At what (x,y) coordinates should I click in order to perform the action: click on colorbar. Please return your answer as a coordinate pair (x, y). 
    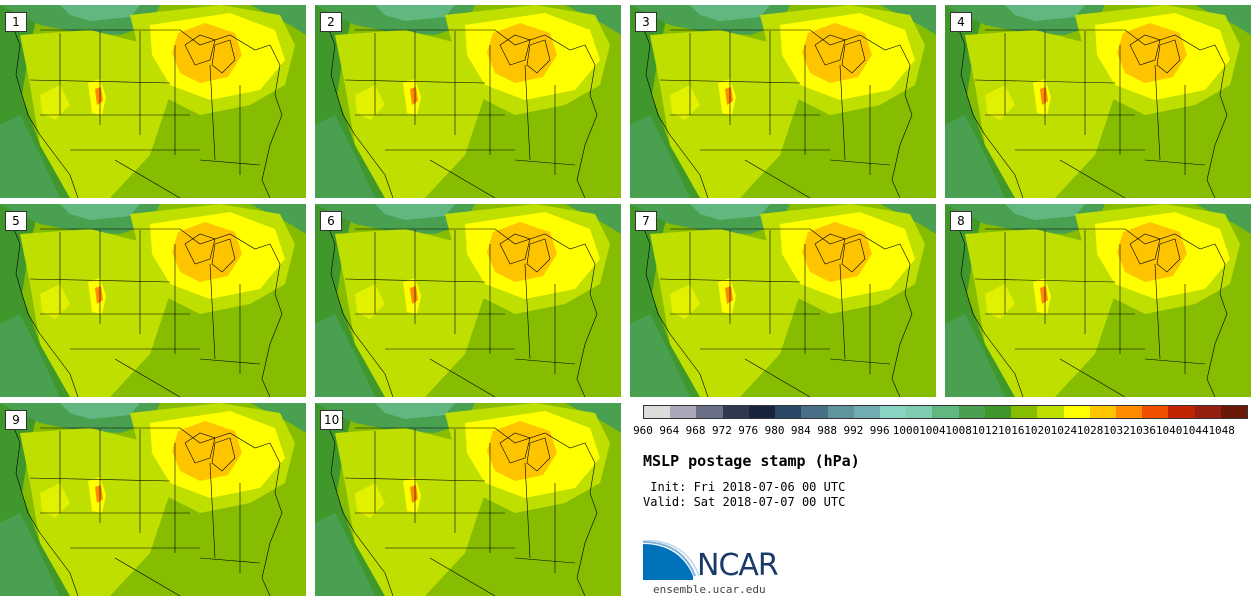
    Looking at the image, I should click on (945, 412).